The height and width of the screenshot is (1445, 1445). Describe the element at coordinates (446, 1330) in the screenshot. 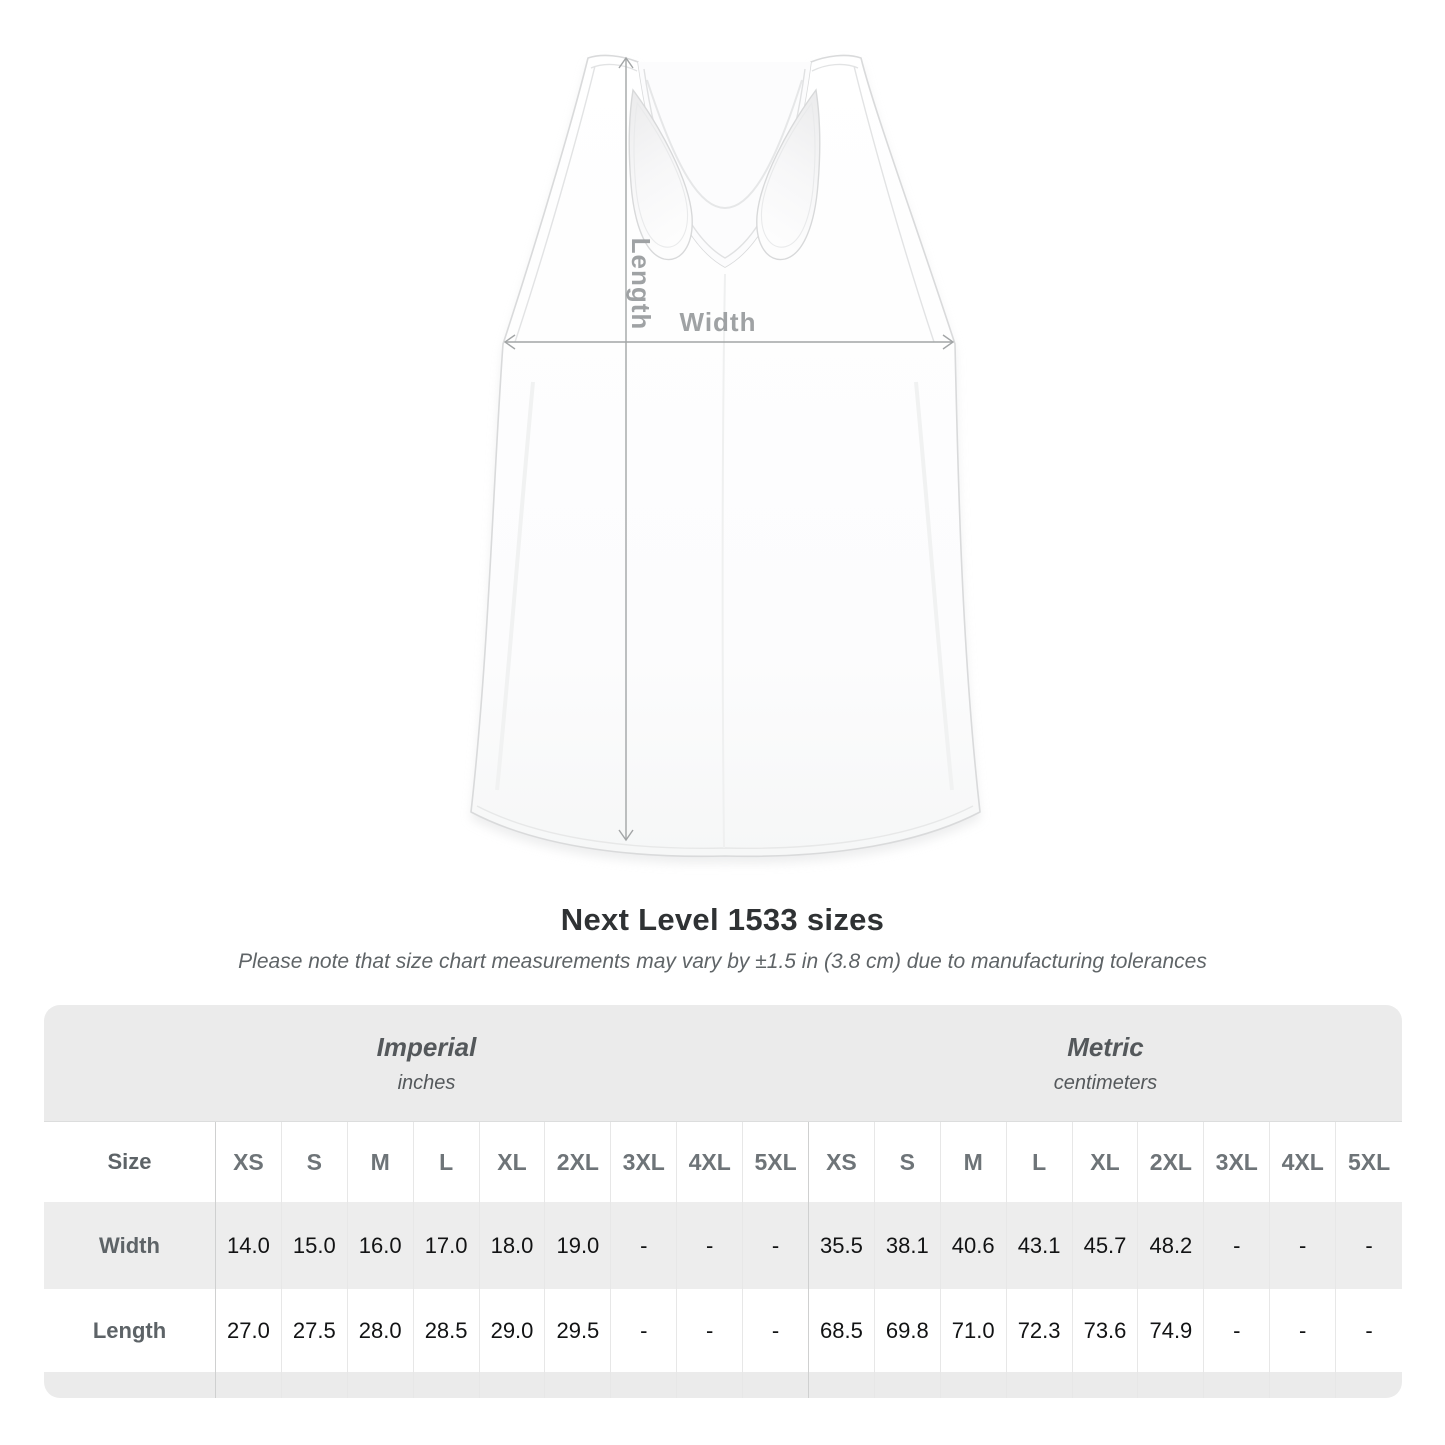

I see `measurement-value-cell: 28.5` at that location.